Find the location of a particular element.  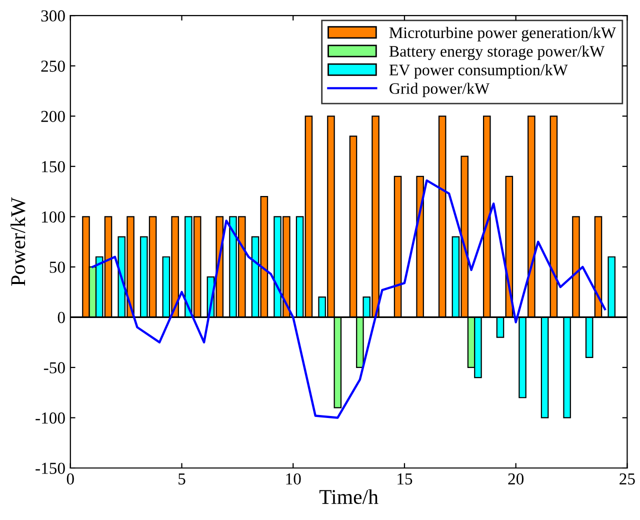

y-axis-title: Power/kW is located at coordinates (18, 241).